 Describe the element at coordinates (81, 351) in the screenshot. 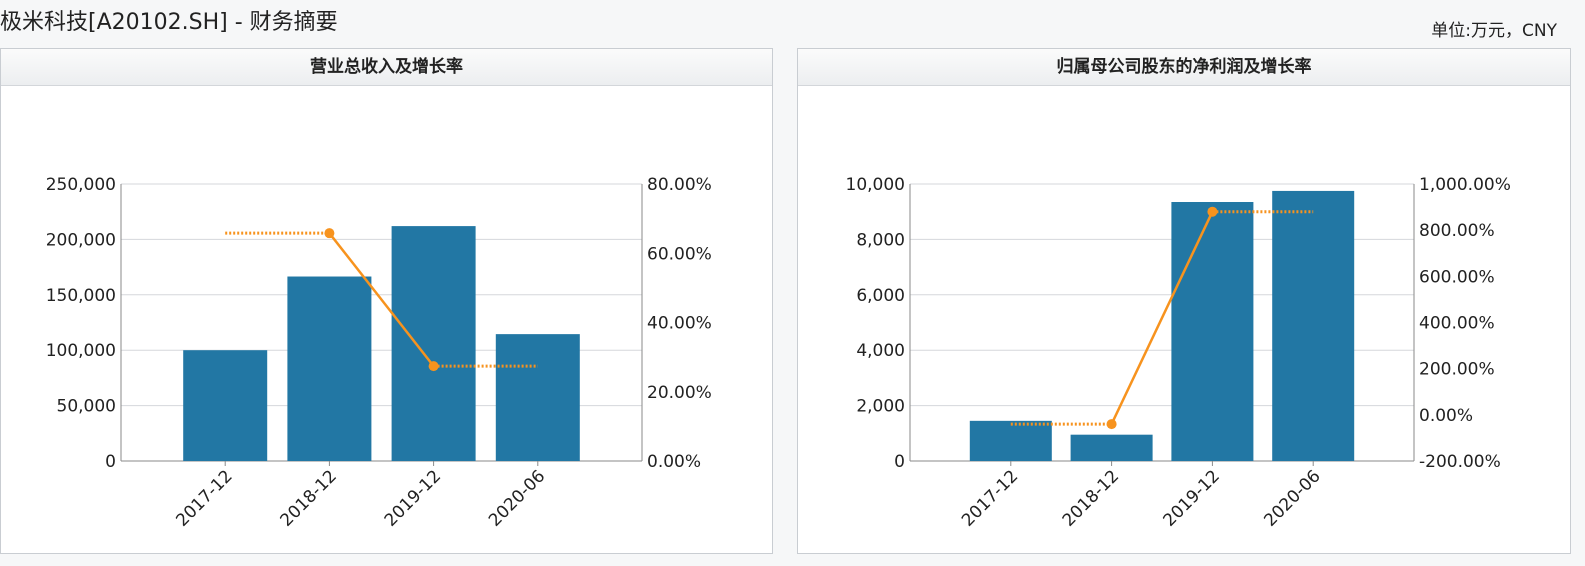

I see `left-tick-label: 100,000` at that location.